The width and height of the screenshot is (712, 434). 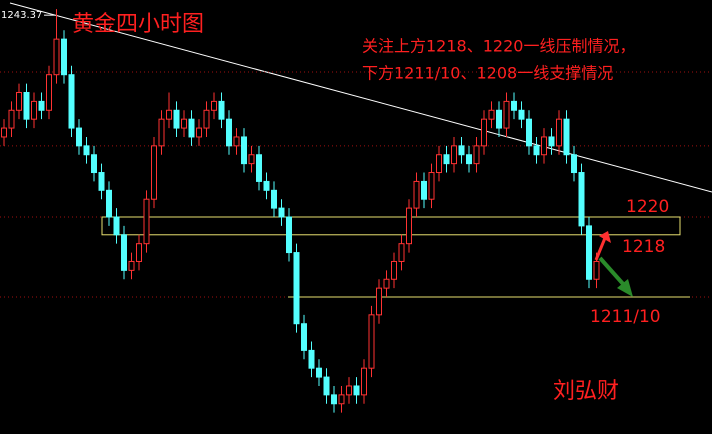 What do you see at coordinates (21, 15) in the screenshot?
I see `high-label: 1243.37` at bounding box center [21, 15].